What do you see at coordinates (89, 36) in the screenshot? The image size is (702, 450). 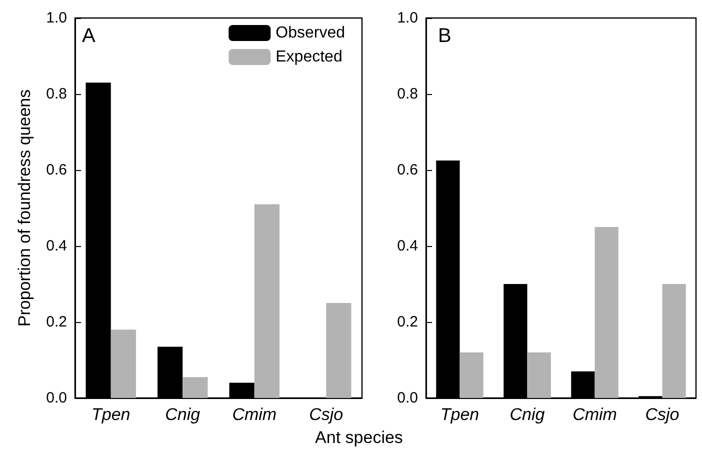 I see `annotation: A` at bounding box center [89, 36].